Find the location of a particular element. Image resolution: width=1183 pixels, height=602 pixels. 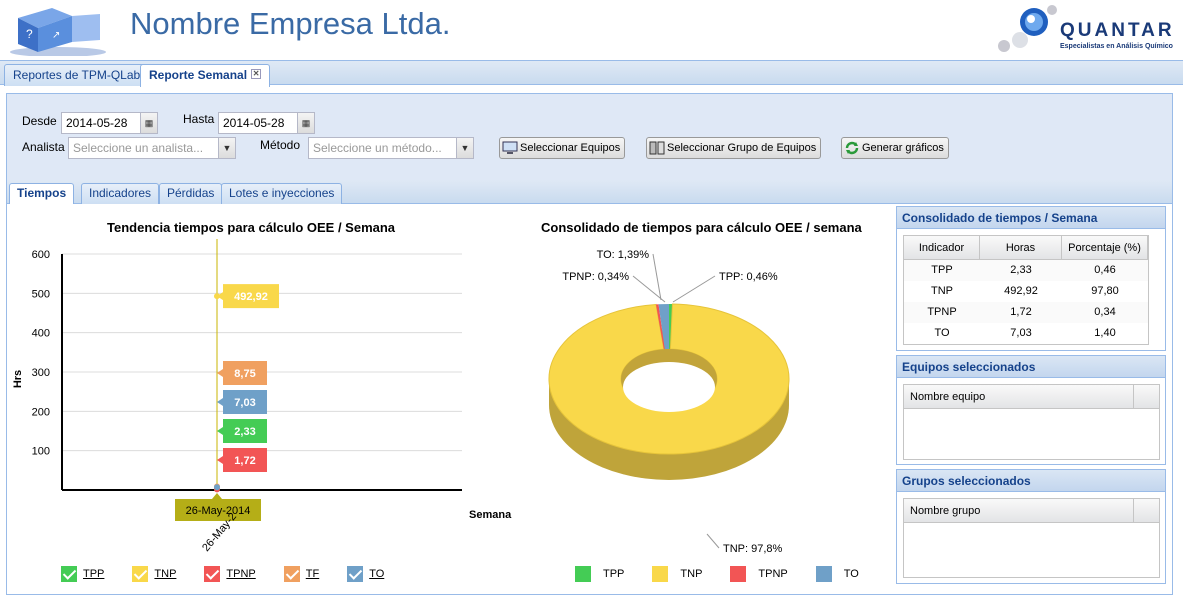

monitor-icon is located at coordinates (510, 148).